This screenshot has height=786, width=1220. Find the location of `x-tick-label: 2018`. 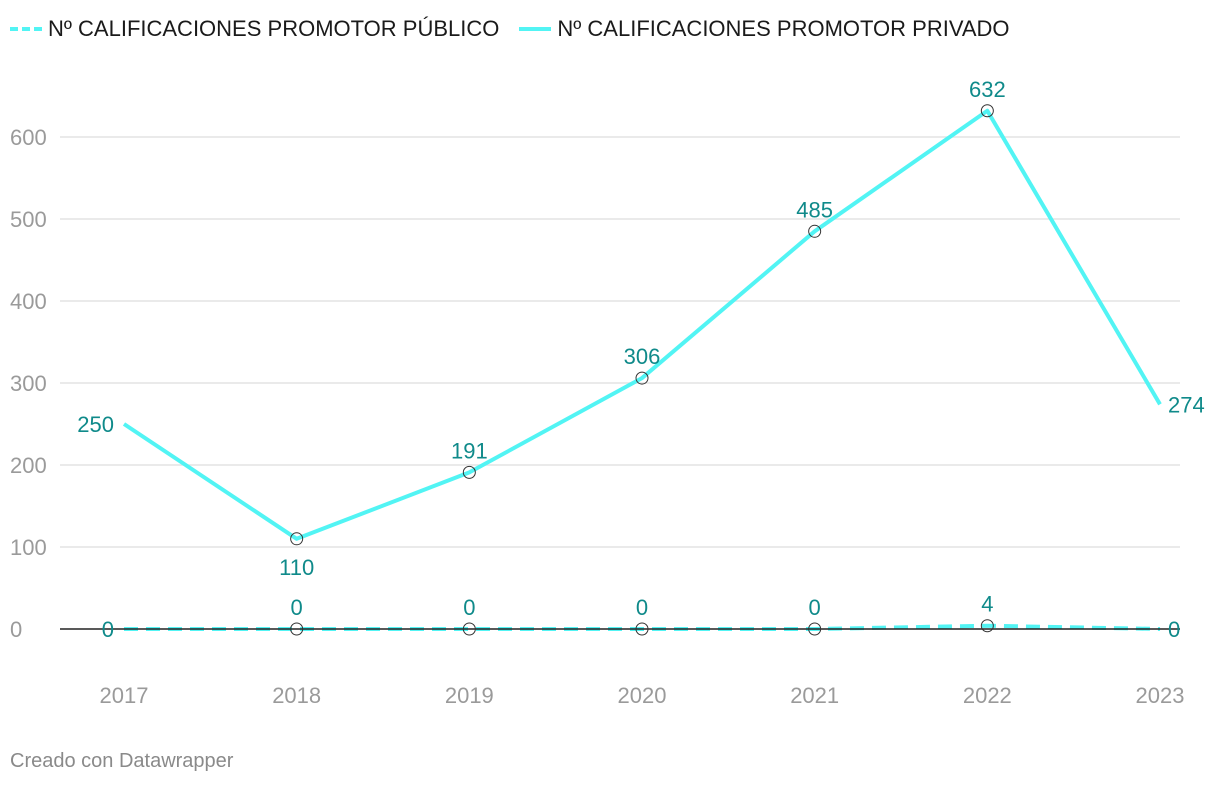

x-tick-label: 2018 is located at coordinates (296, 695).